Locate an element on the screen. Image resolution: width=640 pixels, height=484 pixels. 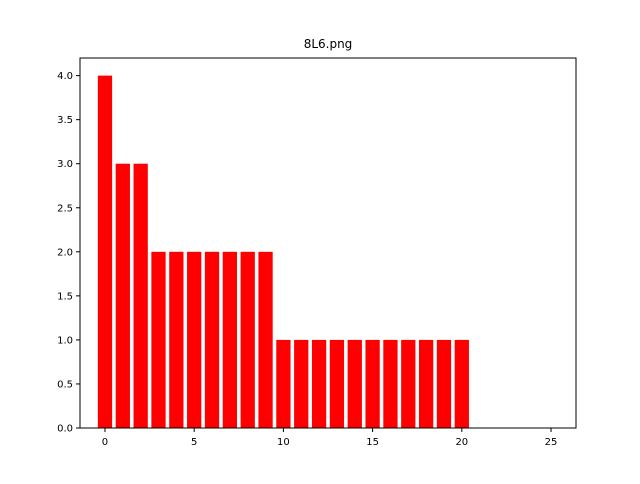
chart-title: 8L6.png is located at coordinates (328, 44).